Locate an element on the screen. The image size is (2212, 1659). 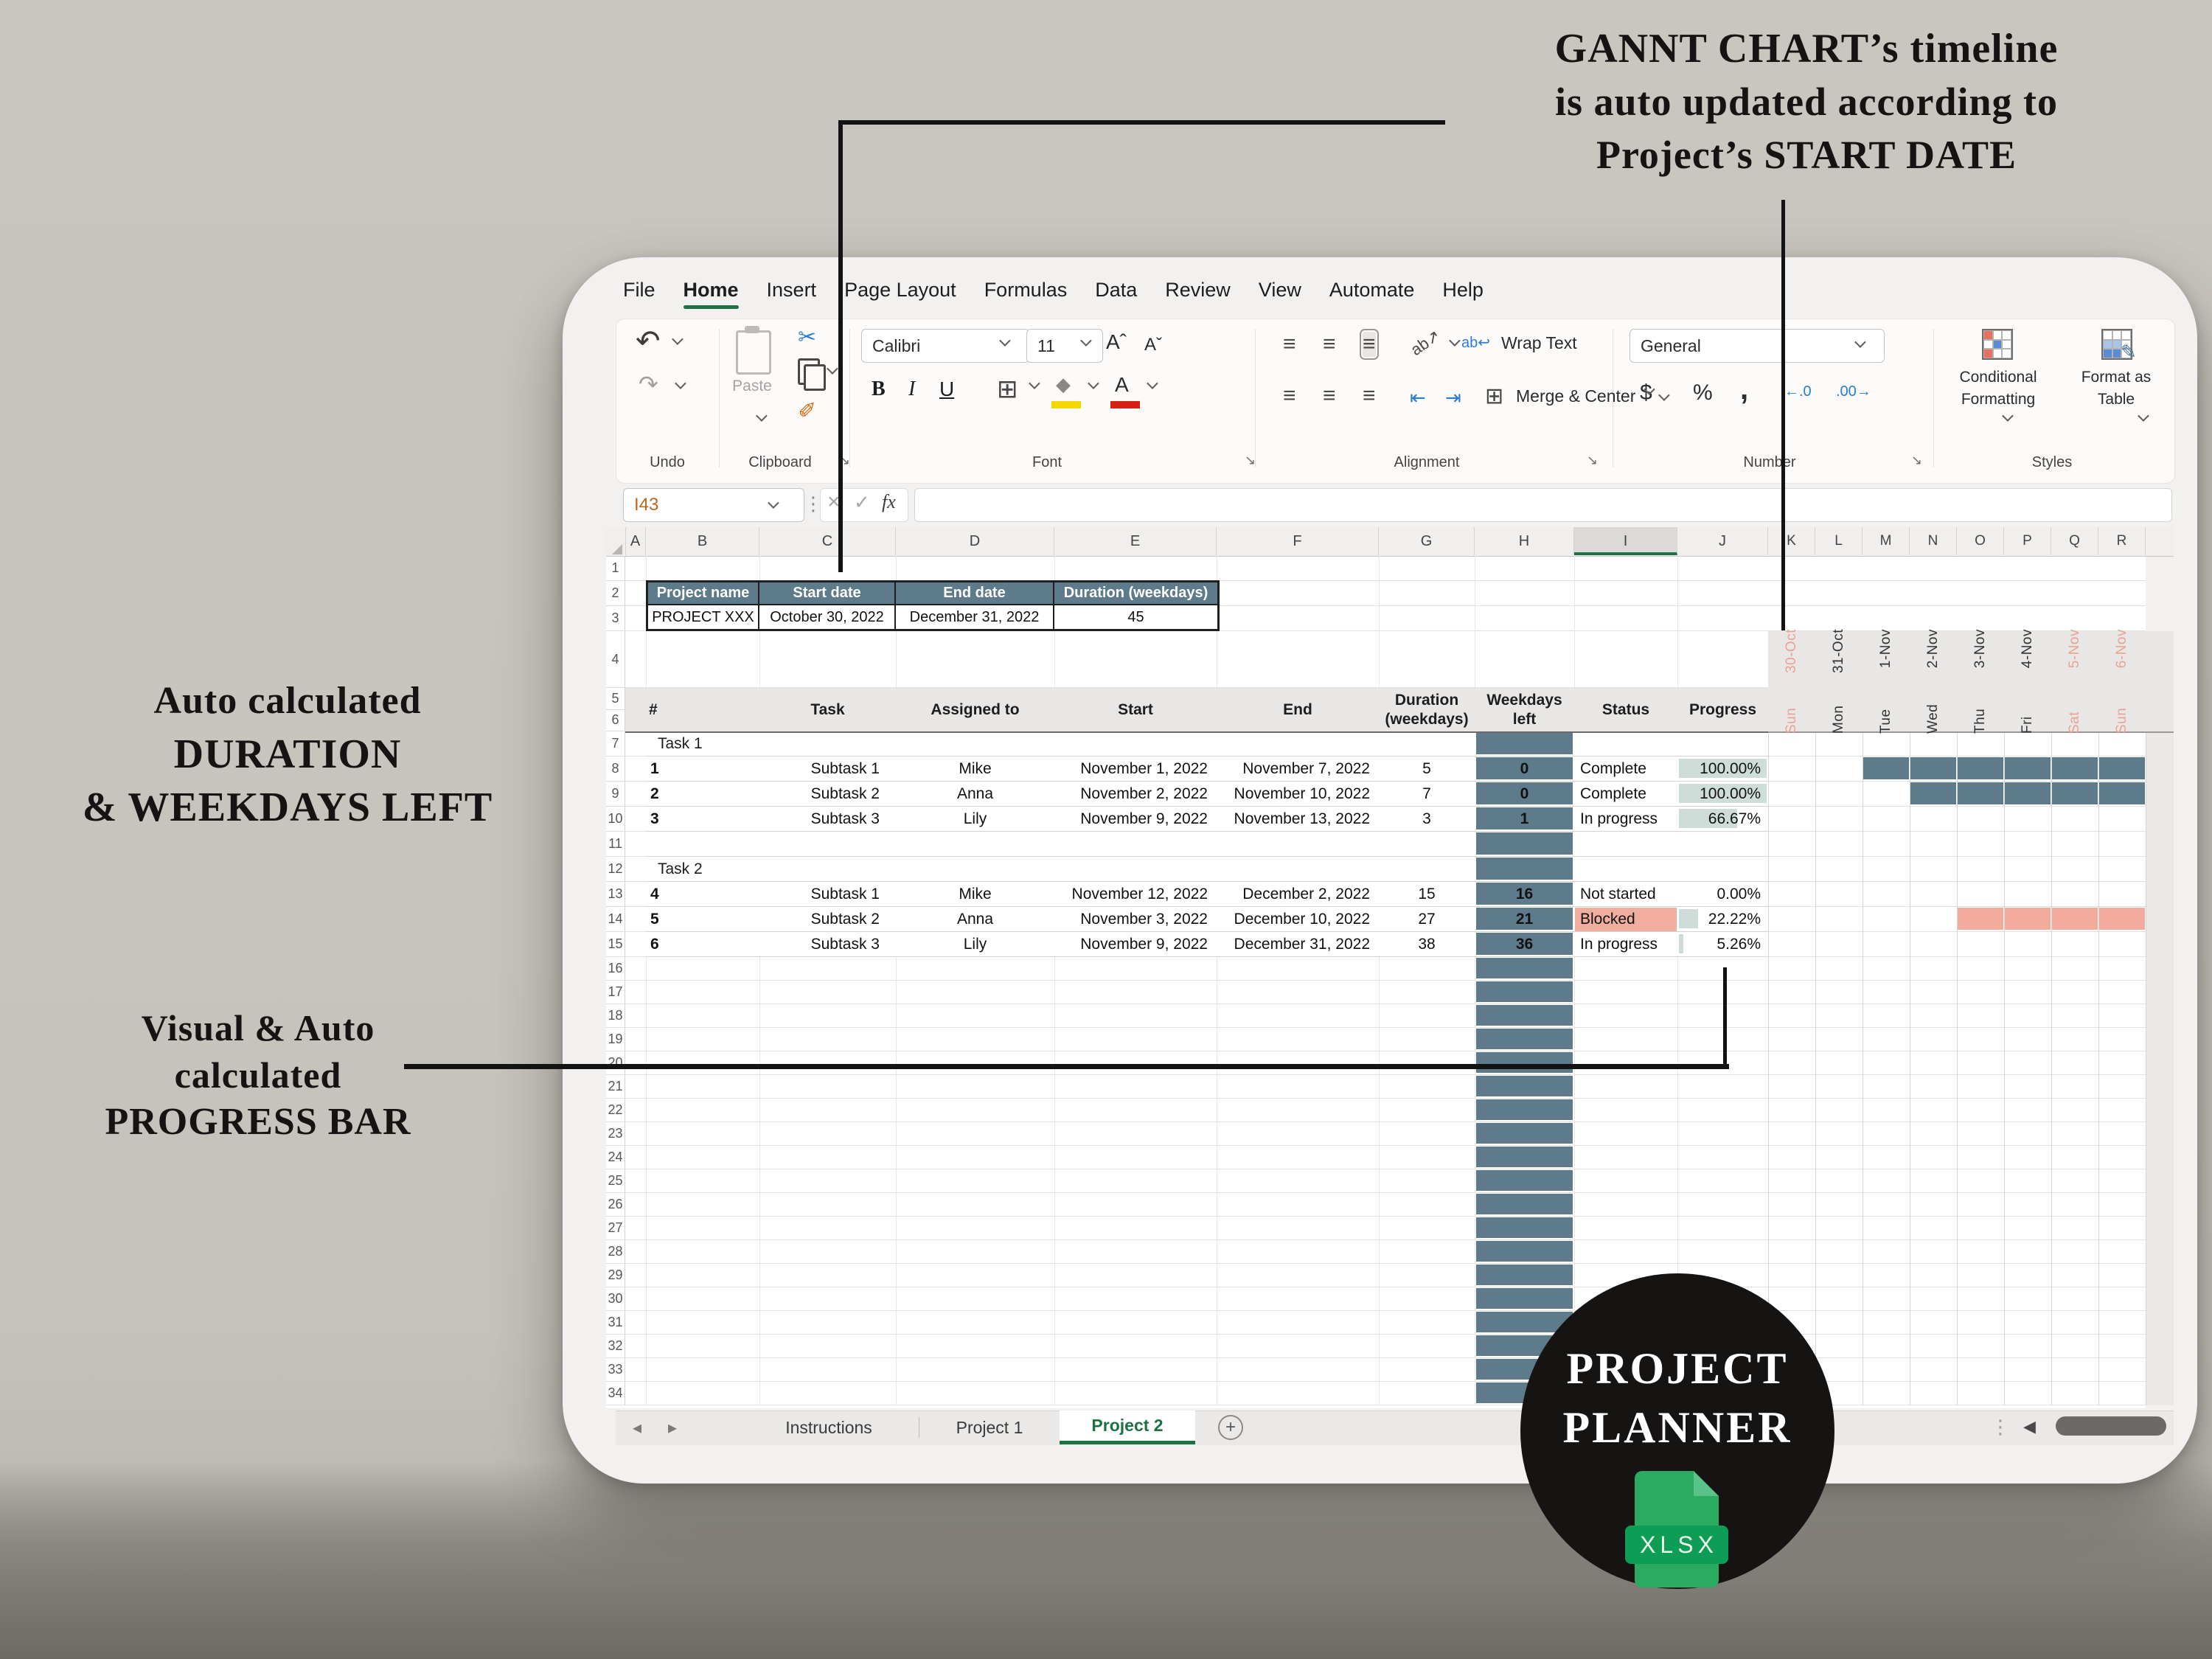
align-right-icon: ≡ is located at coordinates (1369, 395).